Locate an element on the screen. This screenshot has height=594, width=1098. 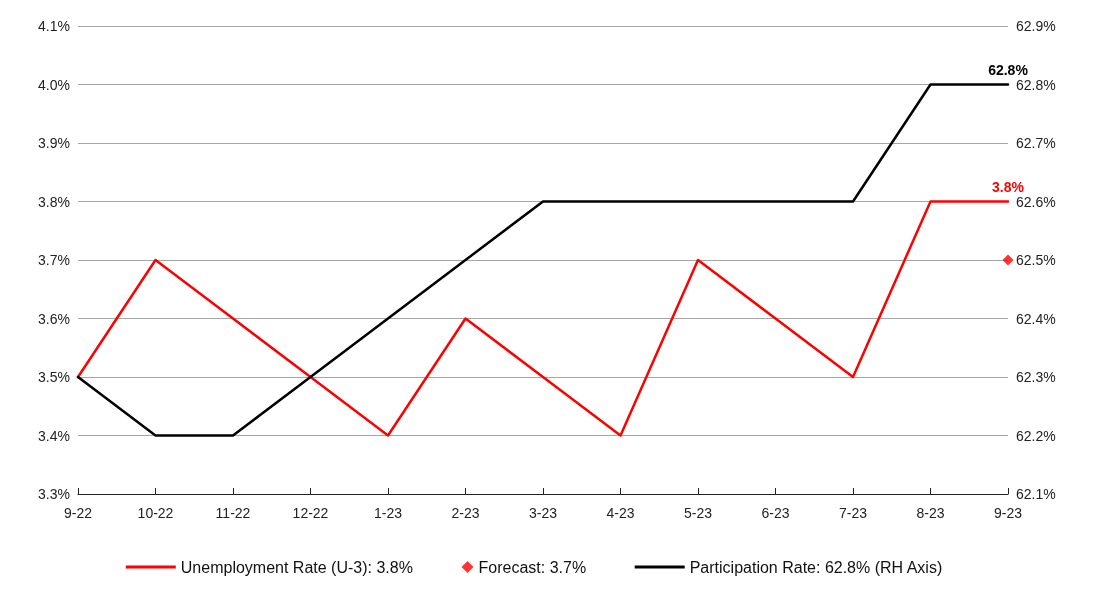
y2-tick-label: 62.5% is located at coordinates (1036, 260).